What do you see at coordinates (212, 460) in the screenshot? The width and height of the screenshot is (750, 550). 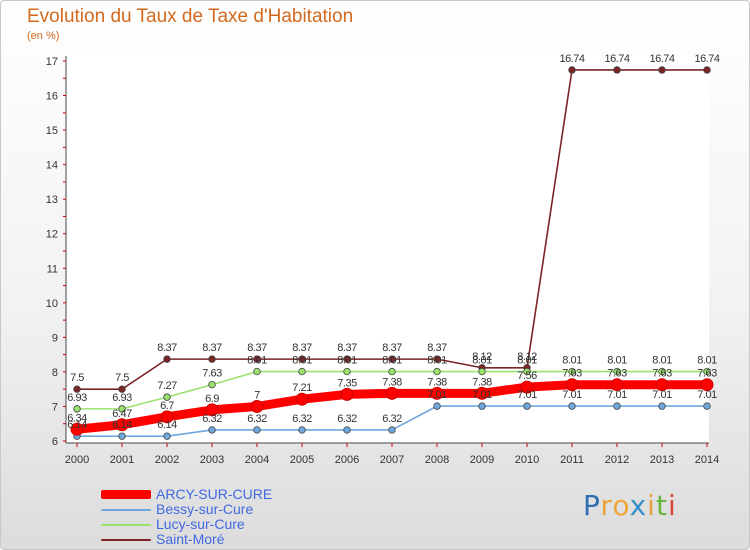 I see `x-tick-label: 2003` at bounding box center [212, 460].